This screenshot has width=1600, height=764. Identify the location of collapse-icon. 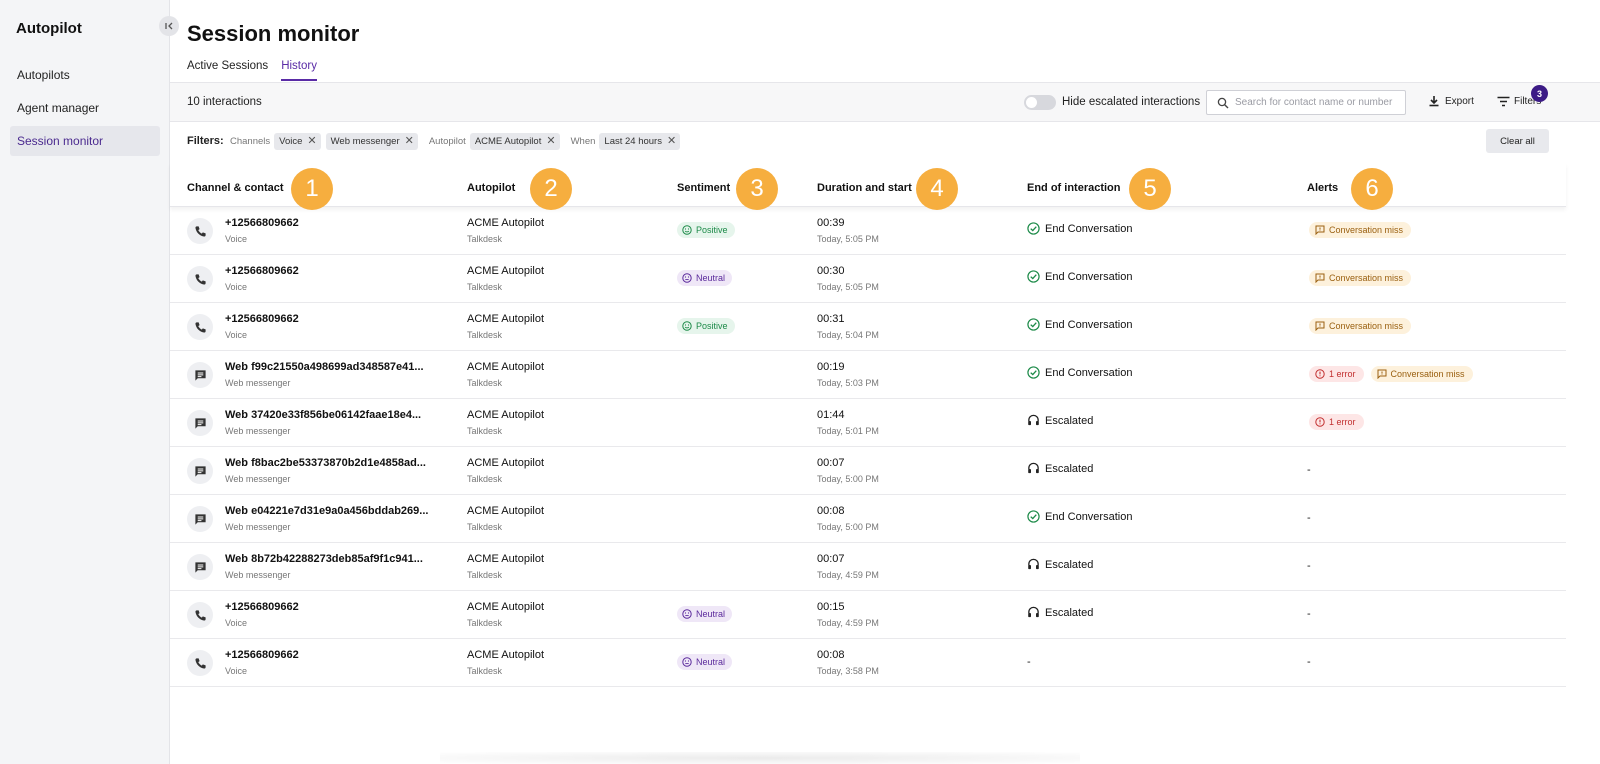
(169, 26).